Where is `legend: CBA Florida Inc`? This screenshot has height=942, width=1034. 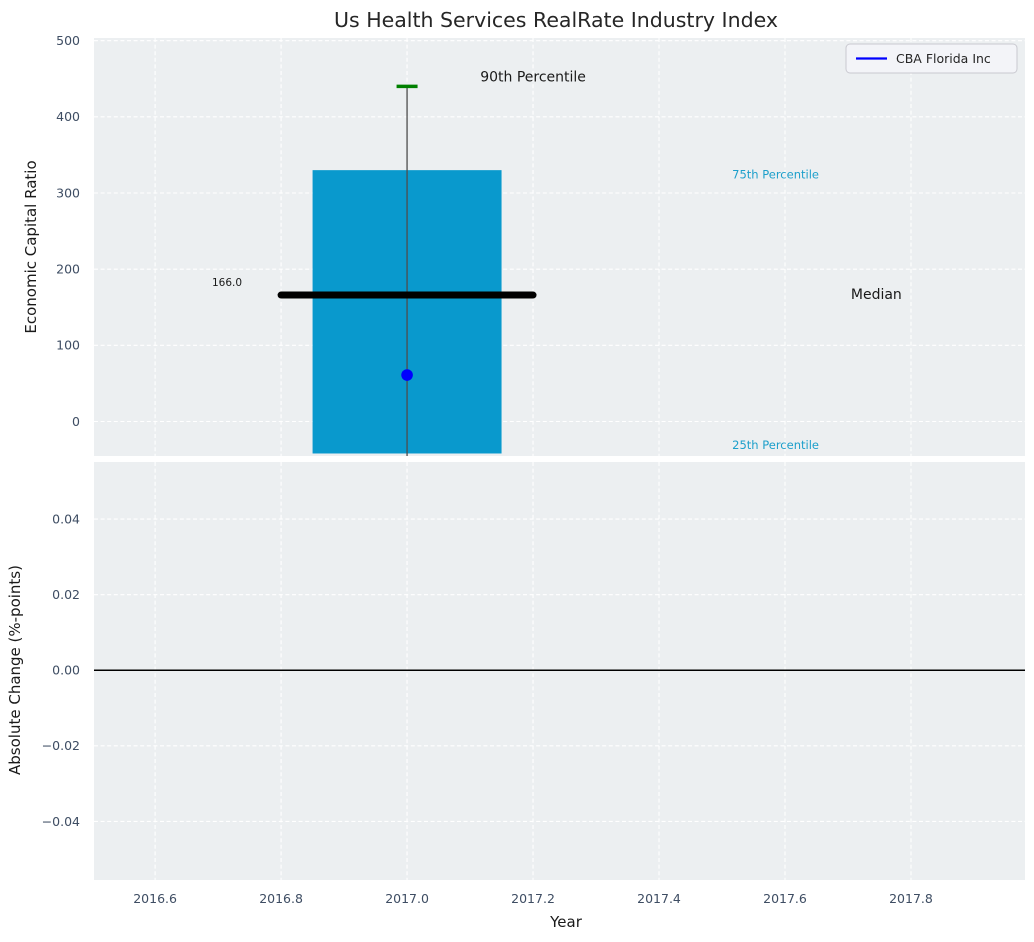 legend: CBA Florida Inc is located at coordinates (931, 58).